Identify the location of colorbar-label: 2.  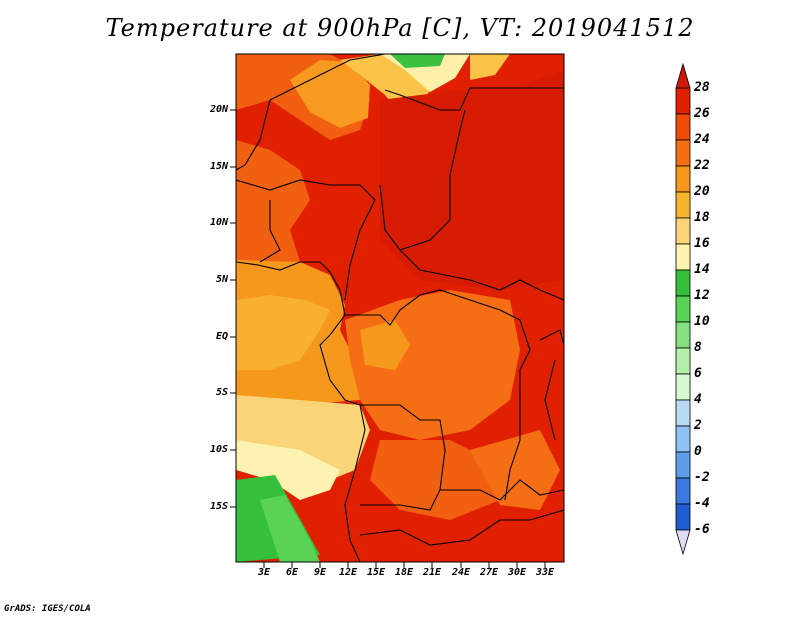
(698, 425).